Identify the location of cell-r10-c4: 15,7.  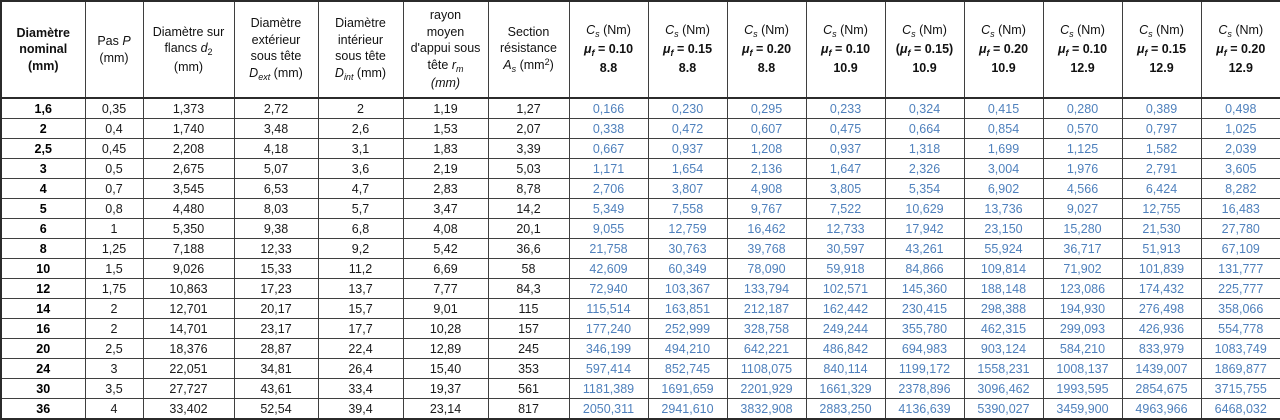
(360, 308).